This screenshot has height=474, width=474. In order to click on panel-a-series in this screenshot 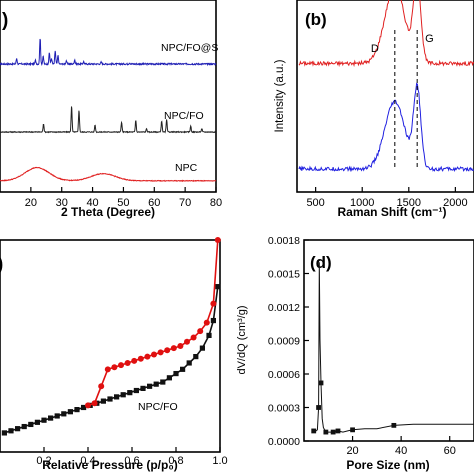, I will do `click(108, 110)`.